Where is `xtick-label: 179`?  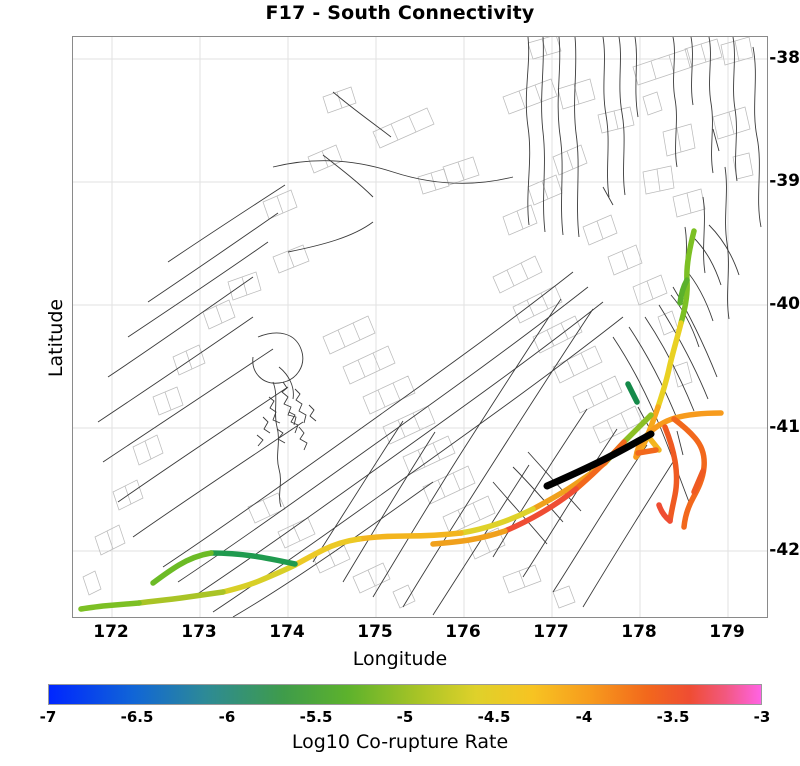 xtick-label: 179 is located at coordinates (727, 632).